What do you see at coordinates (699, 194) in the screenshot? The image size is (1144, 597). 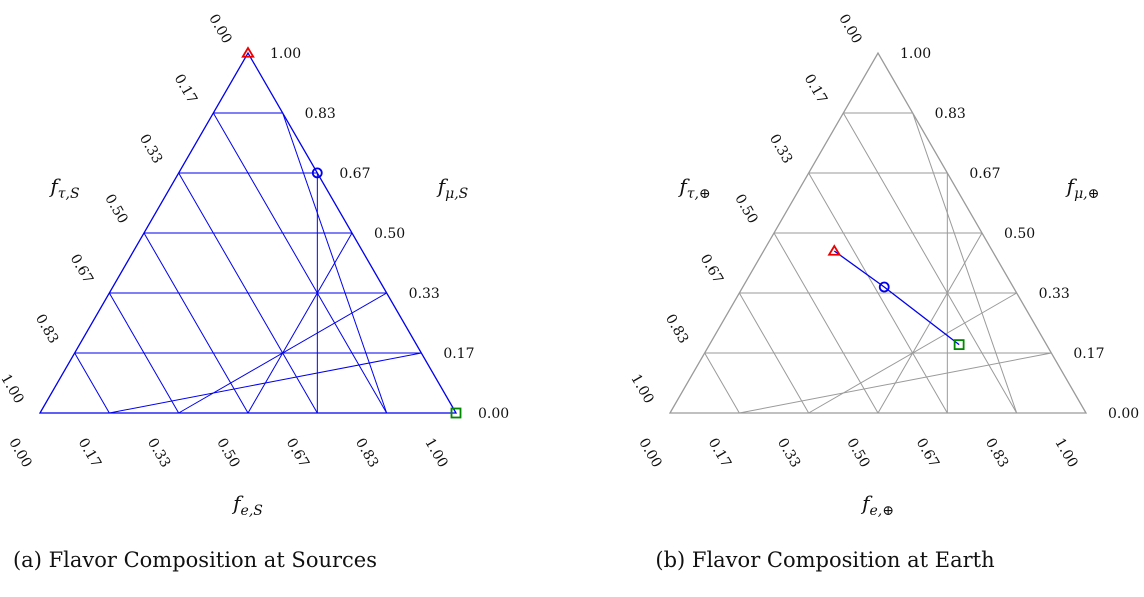 I see `left-axis-label-subscript: τ,⊕` at bounding box center [699, 194].